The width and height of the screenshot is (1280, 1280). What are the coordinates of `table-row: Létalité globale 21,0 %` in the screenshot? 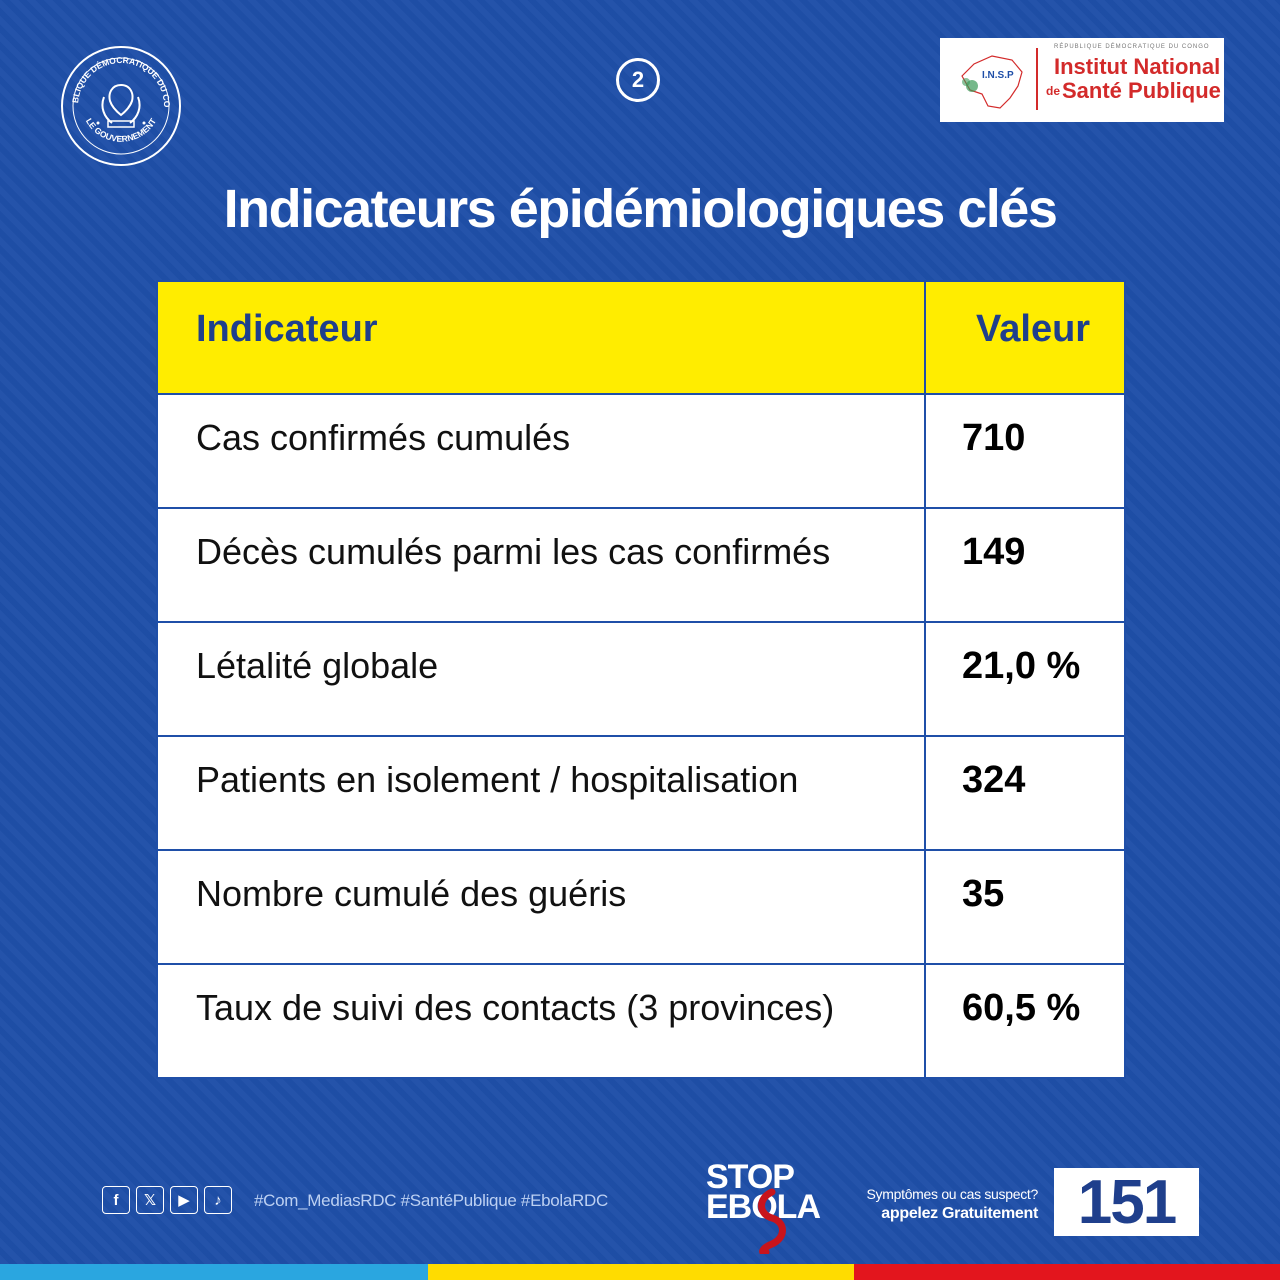 It's located at (641, 679).